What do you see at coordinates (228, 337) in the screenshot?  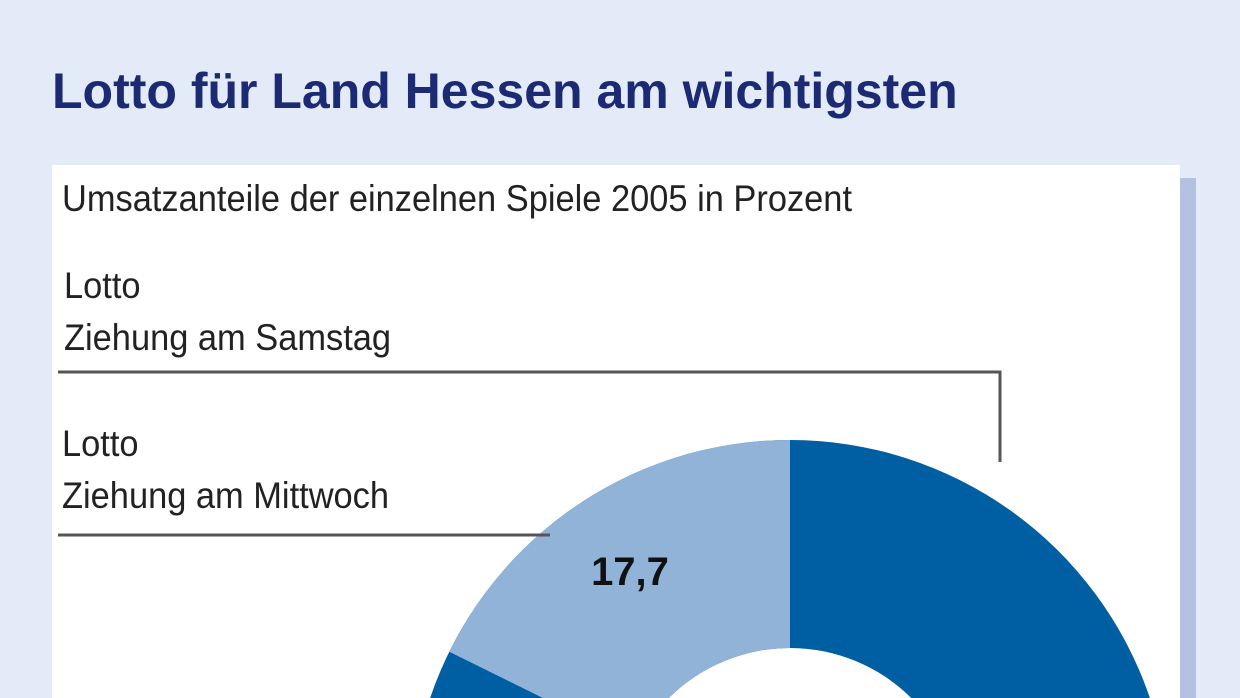 I see `legend-label-samstag-line2: Ziehung am Samstag` at bounding box center [228, 337].